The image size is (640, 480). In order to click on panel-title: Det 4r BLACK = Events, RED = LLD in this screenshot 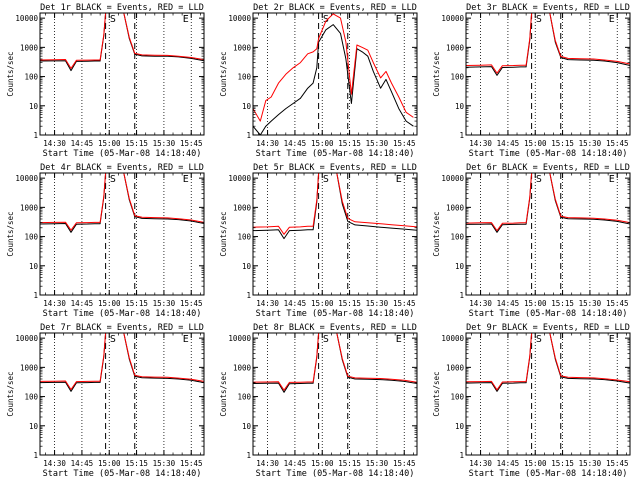, I will do `click(122, 168)`.